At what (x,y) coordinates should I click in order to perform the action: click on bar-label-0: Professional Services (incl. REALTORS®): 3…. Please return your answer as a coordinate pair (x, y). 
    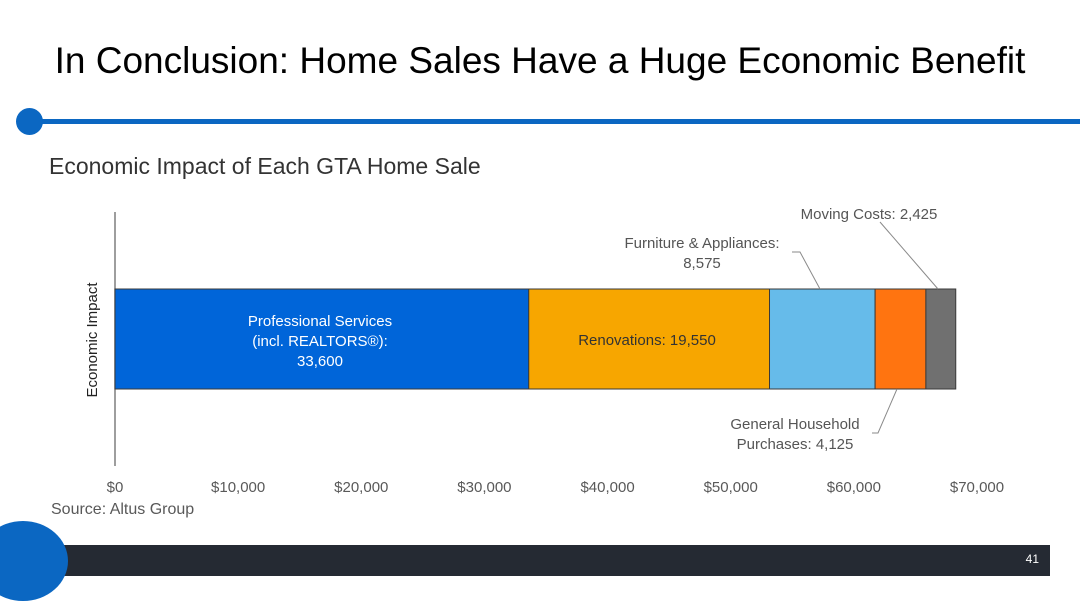
    Looking at the image, I should click on (320, 341).